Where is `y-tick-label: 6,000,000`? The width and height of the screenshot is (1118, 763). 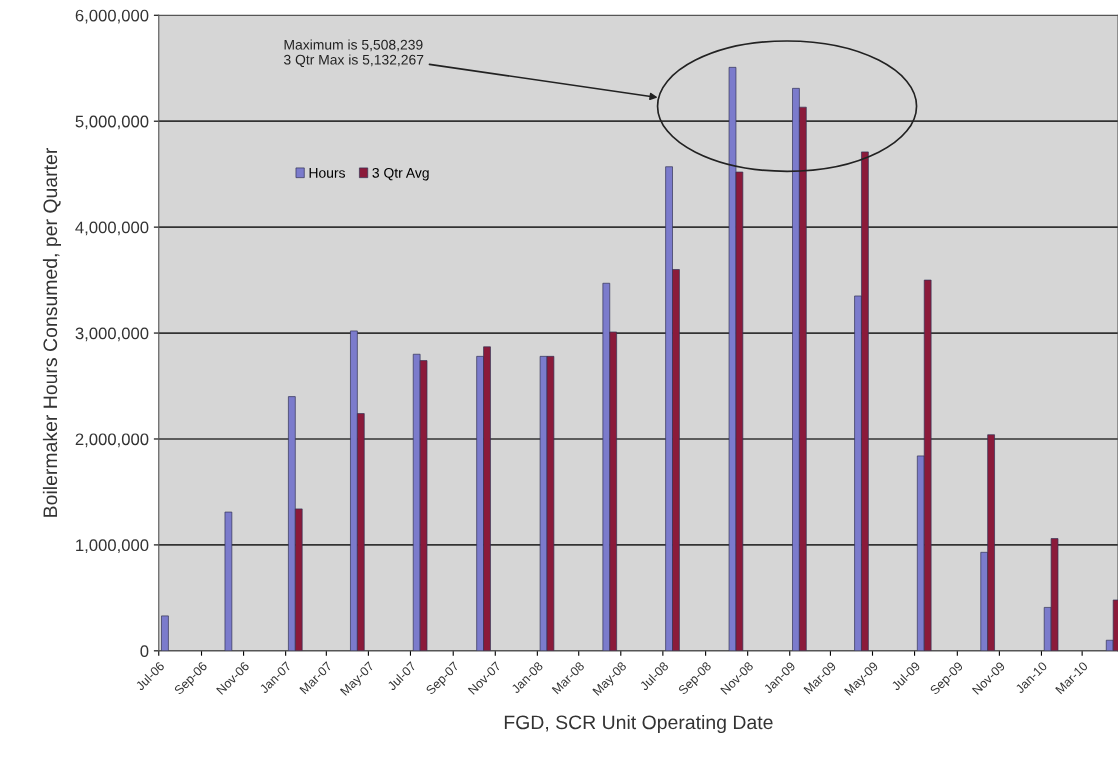
y-tick-label: 6,000,000 is located at coordinates (112, 16).